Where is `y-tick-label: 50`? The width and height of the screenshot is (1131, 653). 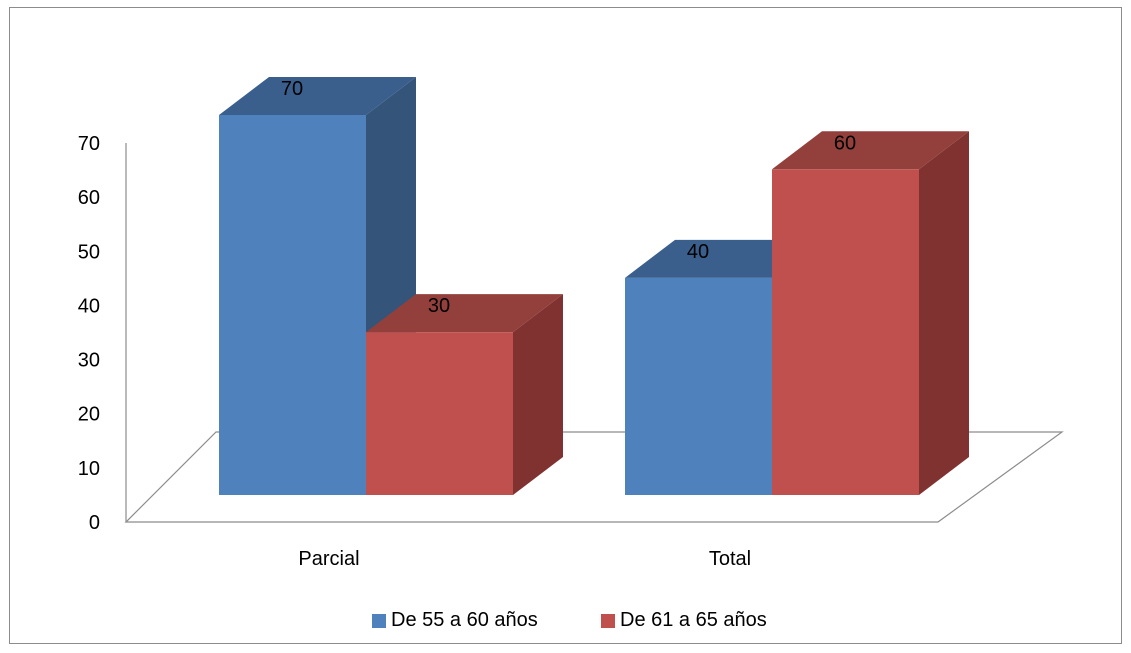 y-tick-label: 50 is located at coordinates (89, 252).